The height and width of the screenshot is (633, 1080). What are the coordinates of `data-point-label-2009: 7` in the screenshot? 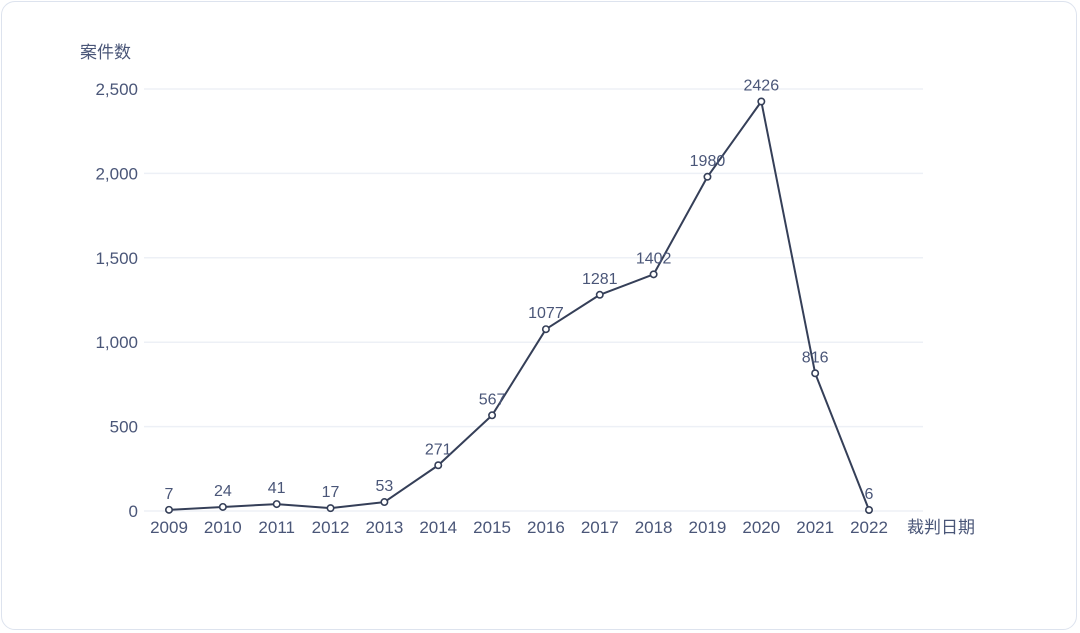 It's located at (169, 494).